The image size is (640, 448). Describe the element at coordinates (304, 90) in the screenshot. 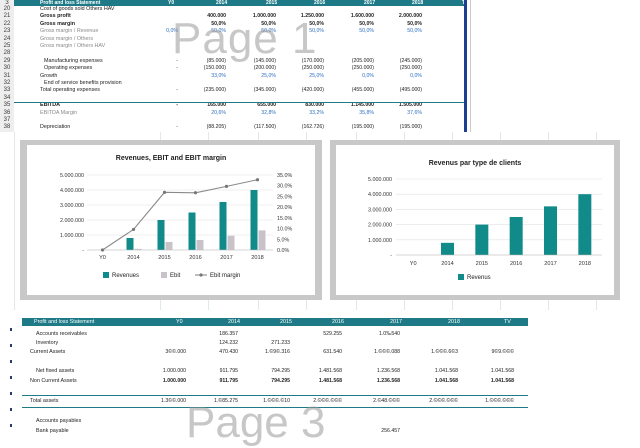

I see `cell-value: (420.000)` at that location.